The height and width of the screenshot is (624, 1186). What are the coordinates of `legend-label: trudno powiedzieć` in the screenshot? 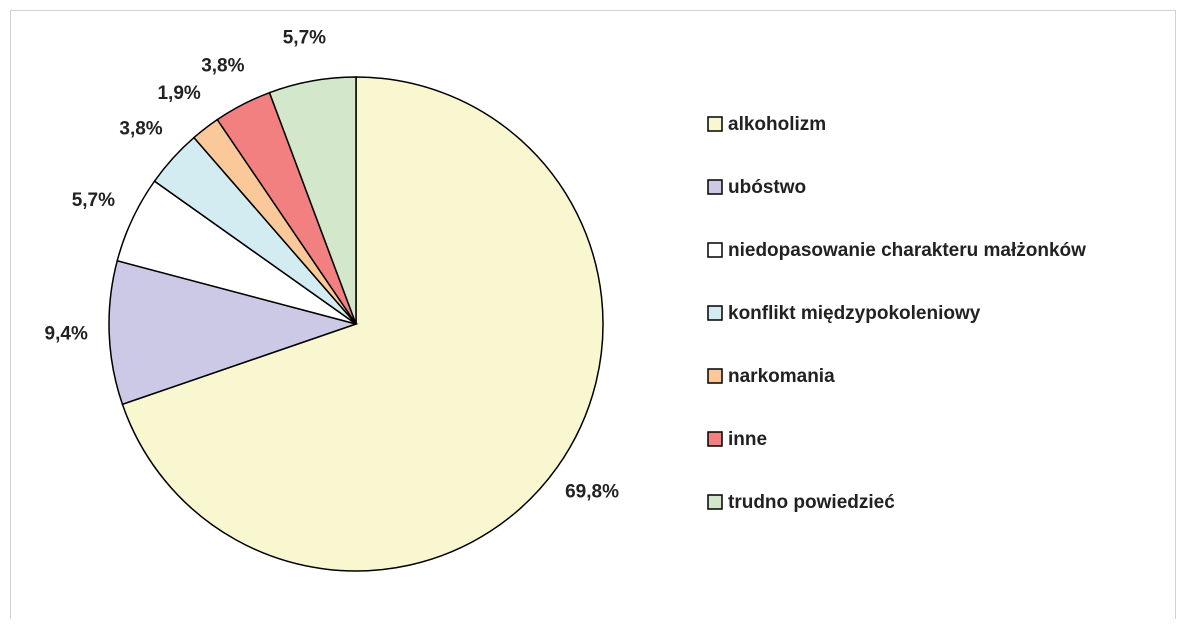 It's located at (811, 502).